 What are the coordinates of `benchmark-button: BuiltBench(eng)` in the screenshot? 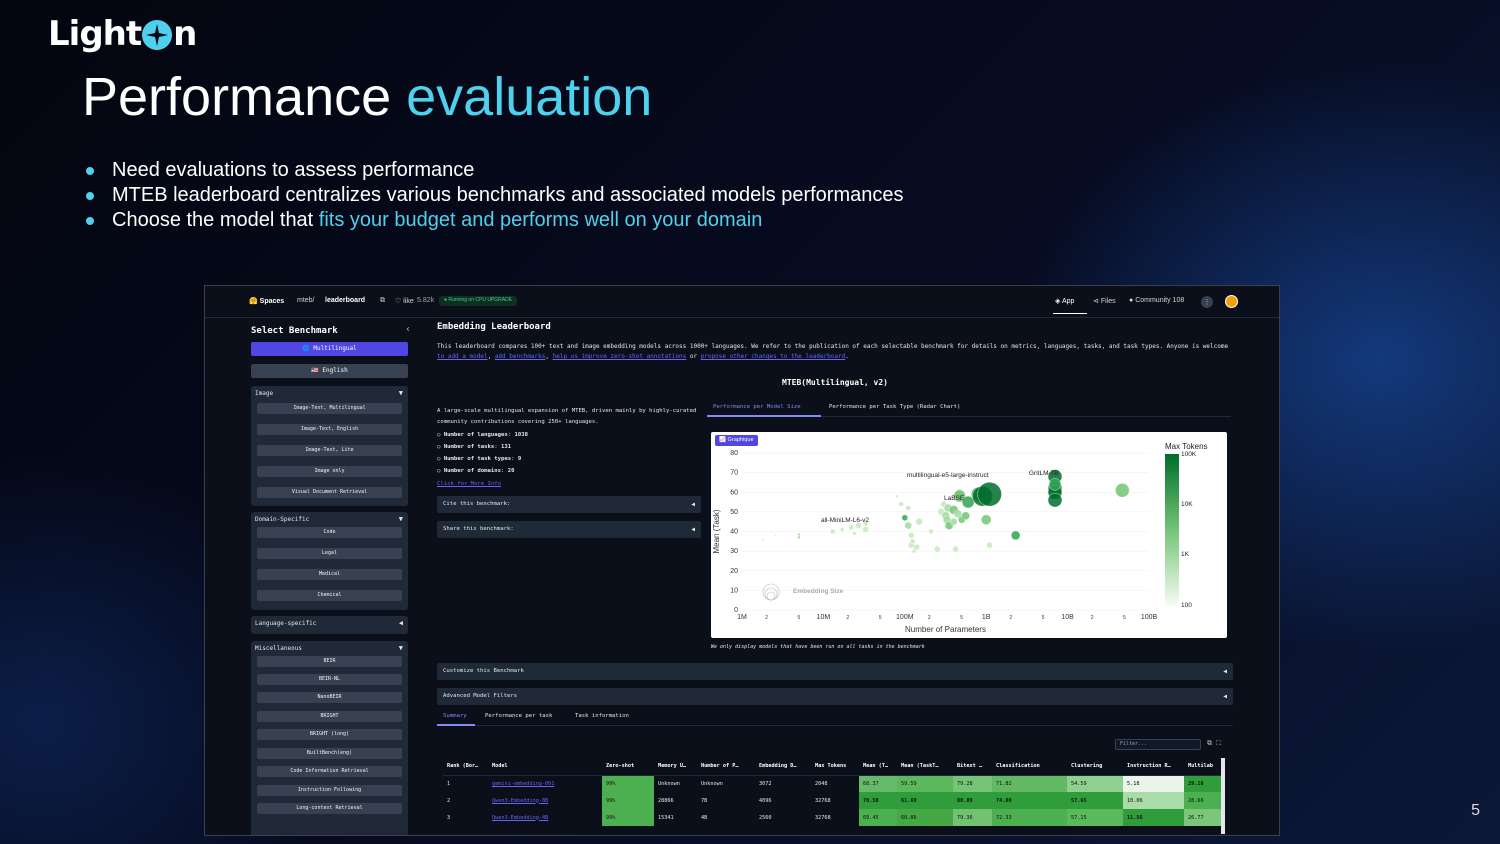 It's located at (329, 753).